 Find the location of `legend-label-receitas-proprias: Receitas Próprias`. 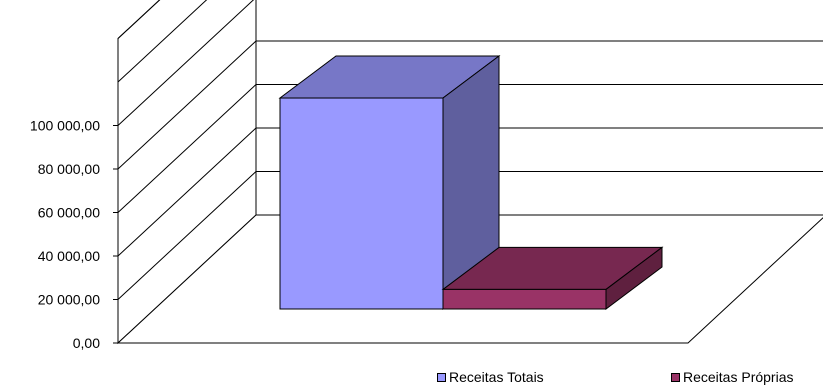

legend-label-receitas-proprias: Receitas Próprias is located at coordinates (738, 377).